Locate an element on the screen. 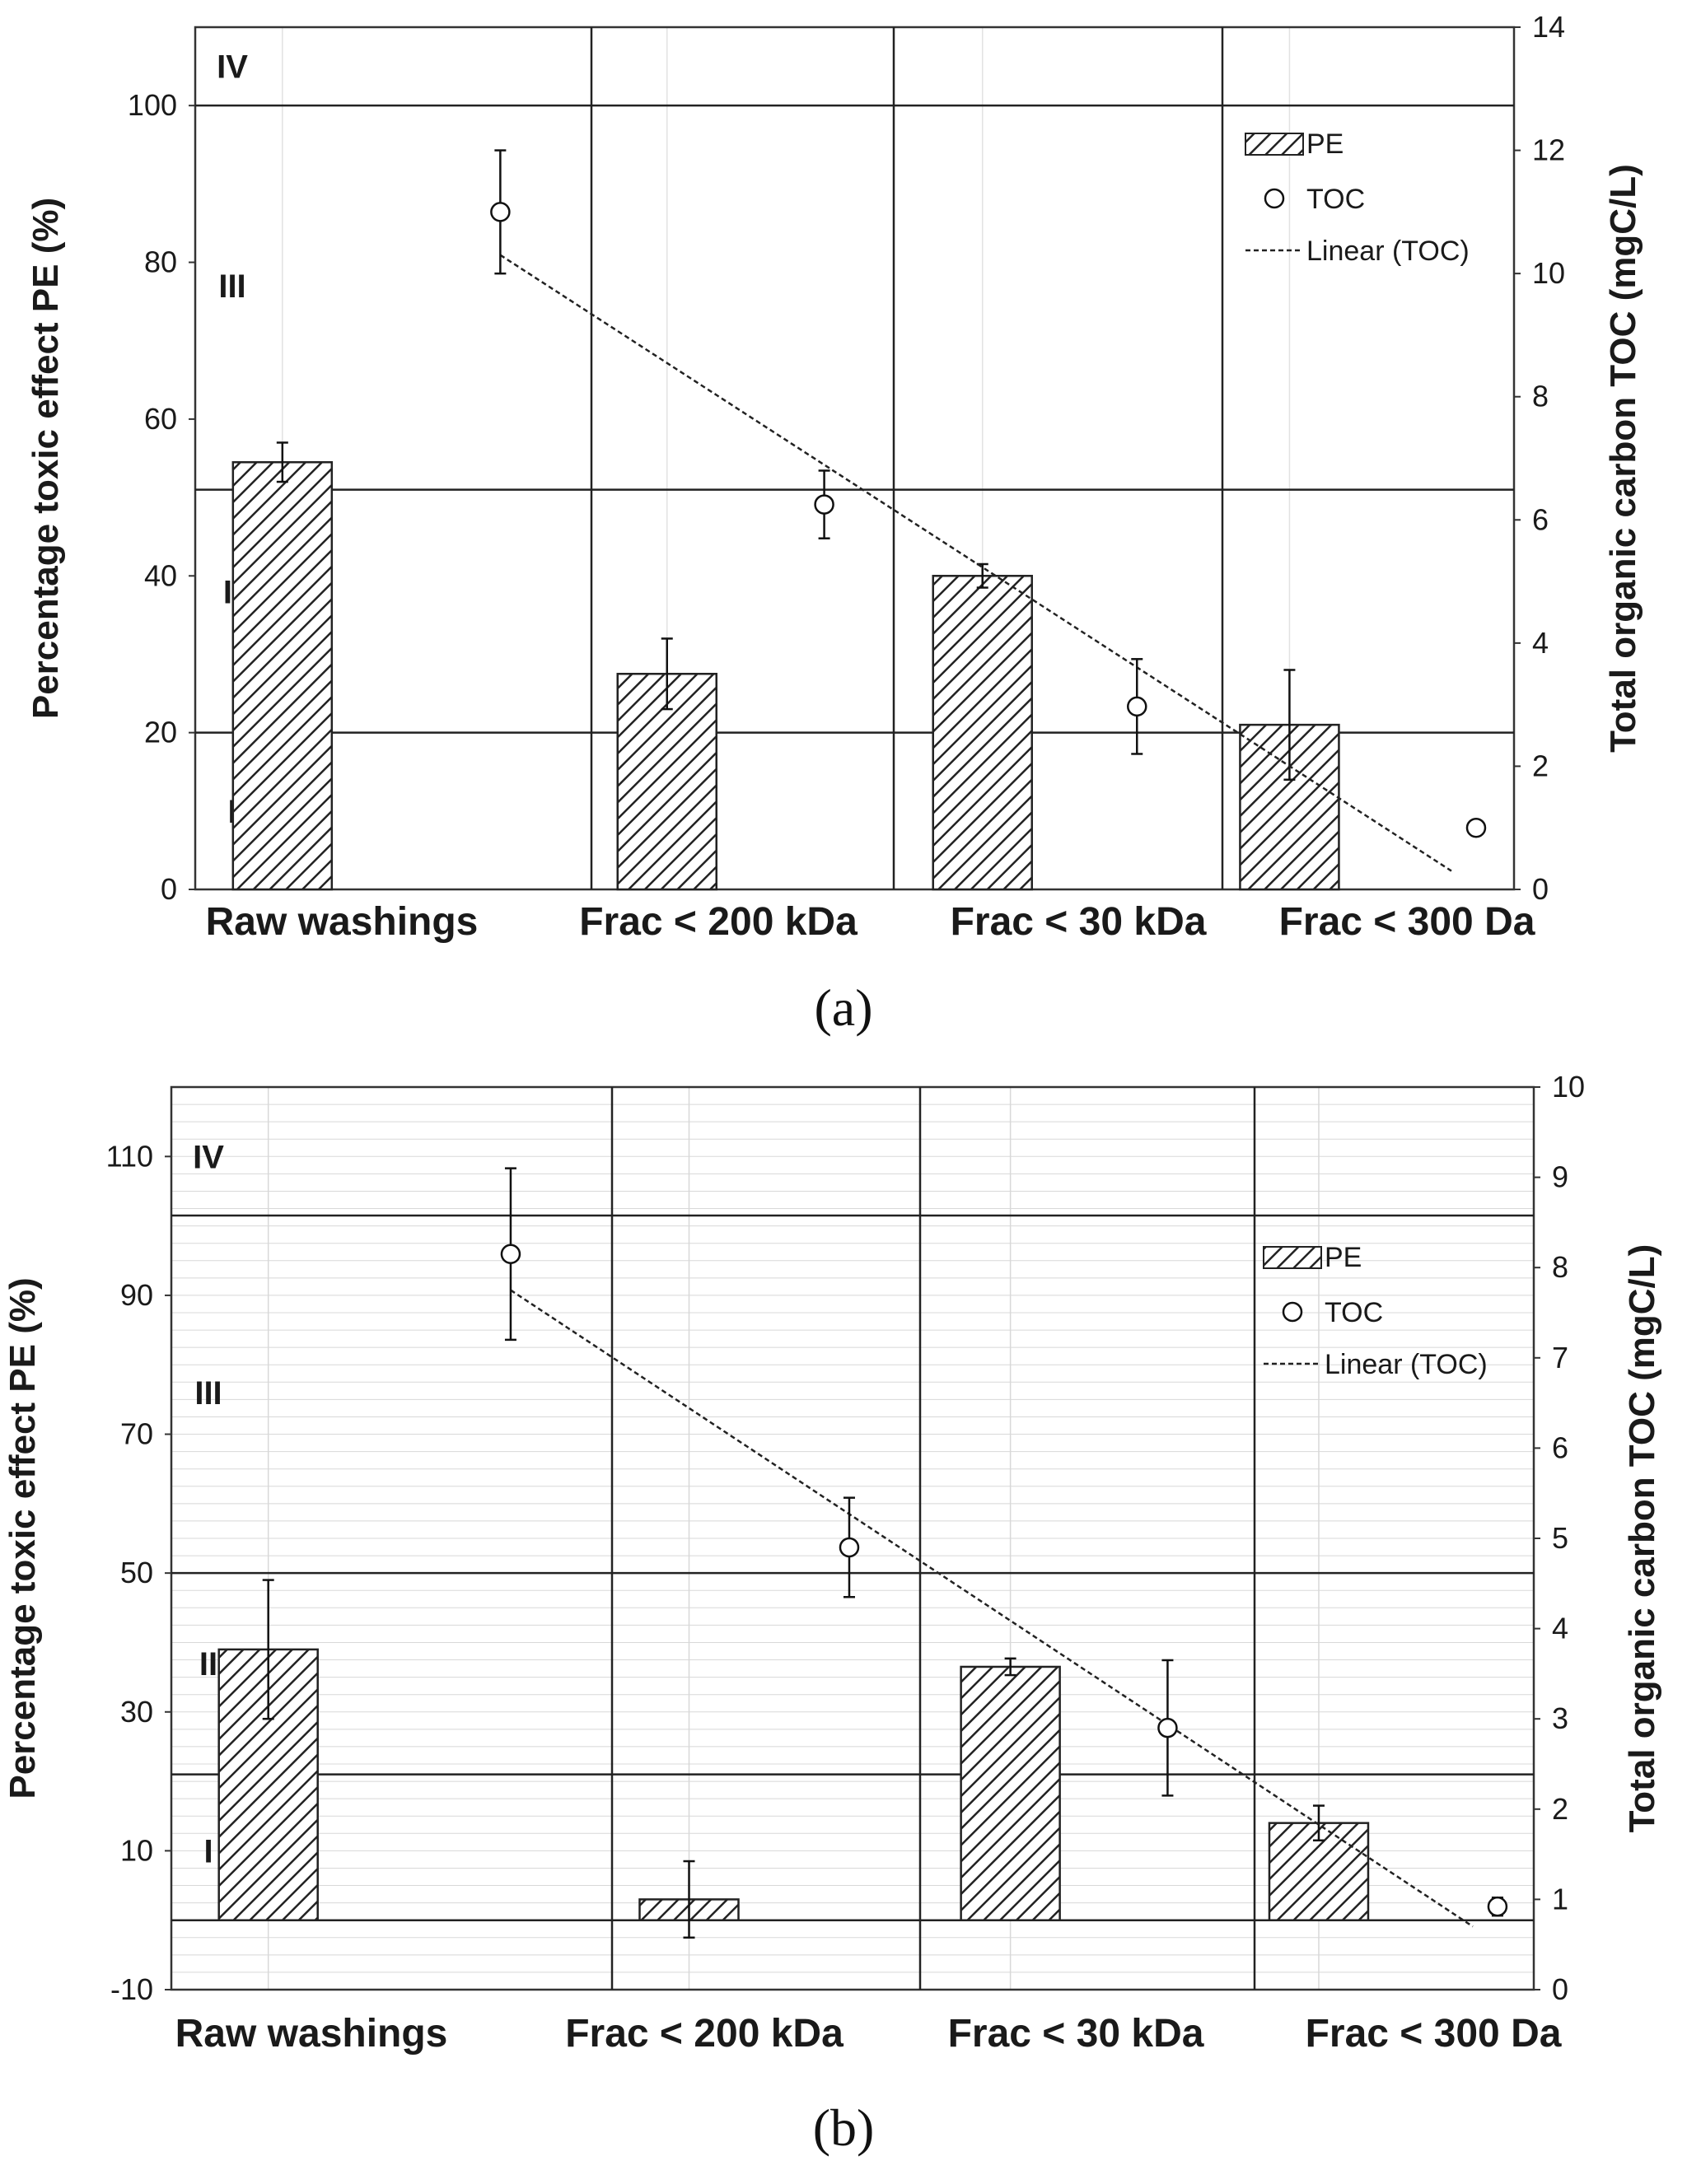 The height and width of the screenshot is (2184, 1687). y-tick-label: -10 is located at coordinates (131, 1989).